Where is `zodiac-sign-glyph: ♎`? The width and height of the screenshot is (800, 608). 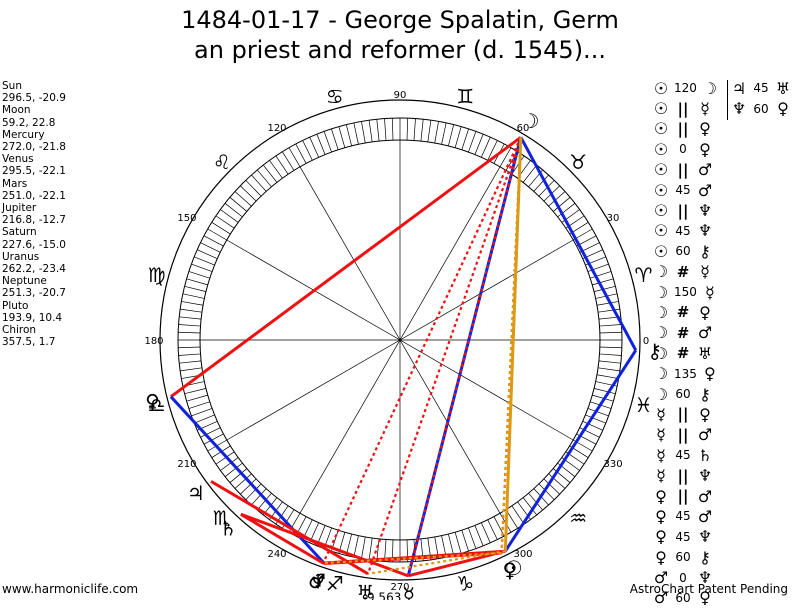 zodiac-sign-glyph: ♎ is located at coordinates (157, 405).